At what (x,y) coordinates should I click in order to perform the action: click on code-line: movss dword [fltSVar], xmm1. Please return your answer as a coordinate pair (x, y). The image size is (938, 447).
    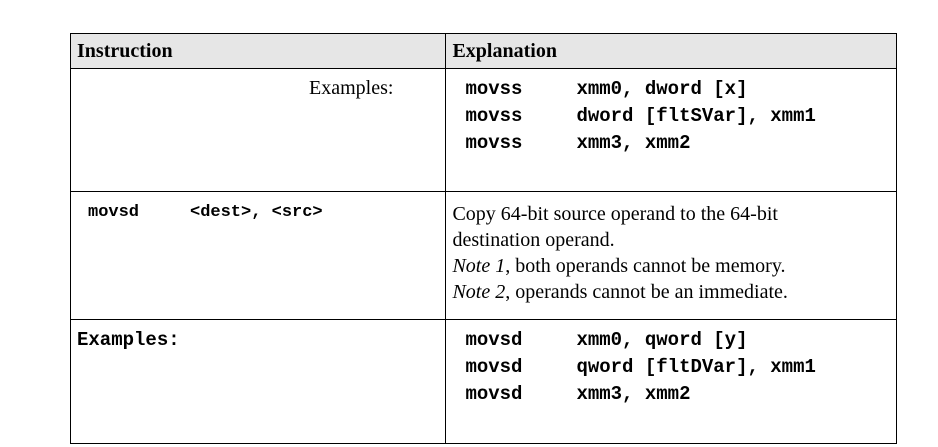
    Looking at the image, I should click on (680, 116).